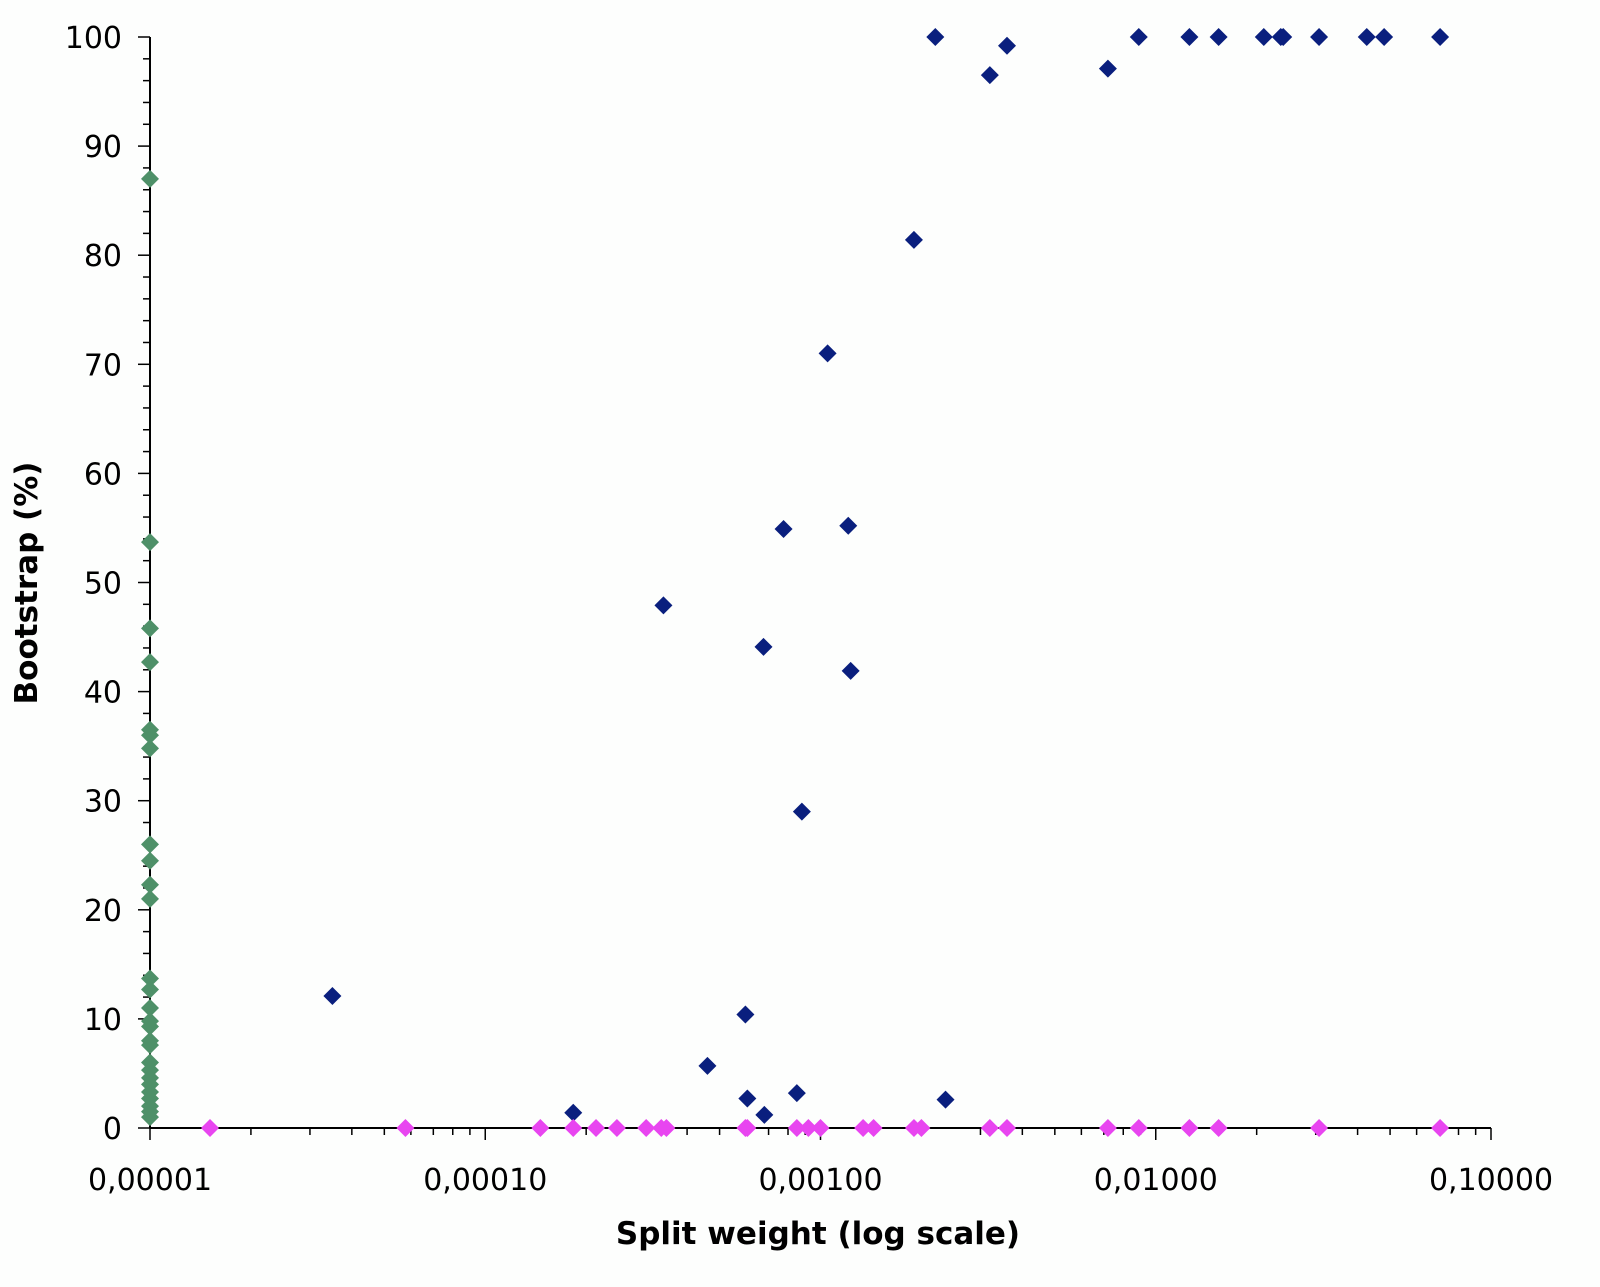  Describe the element at coordinates (150, 1180) in the screenshot. I see `x-tick-label: 0,00001` at that location.